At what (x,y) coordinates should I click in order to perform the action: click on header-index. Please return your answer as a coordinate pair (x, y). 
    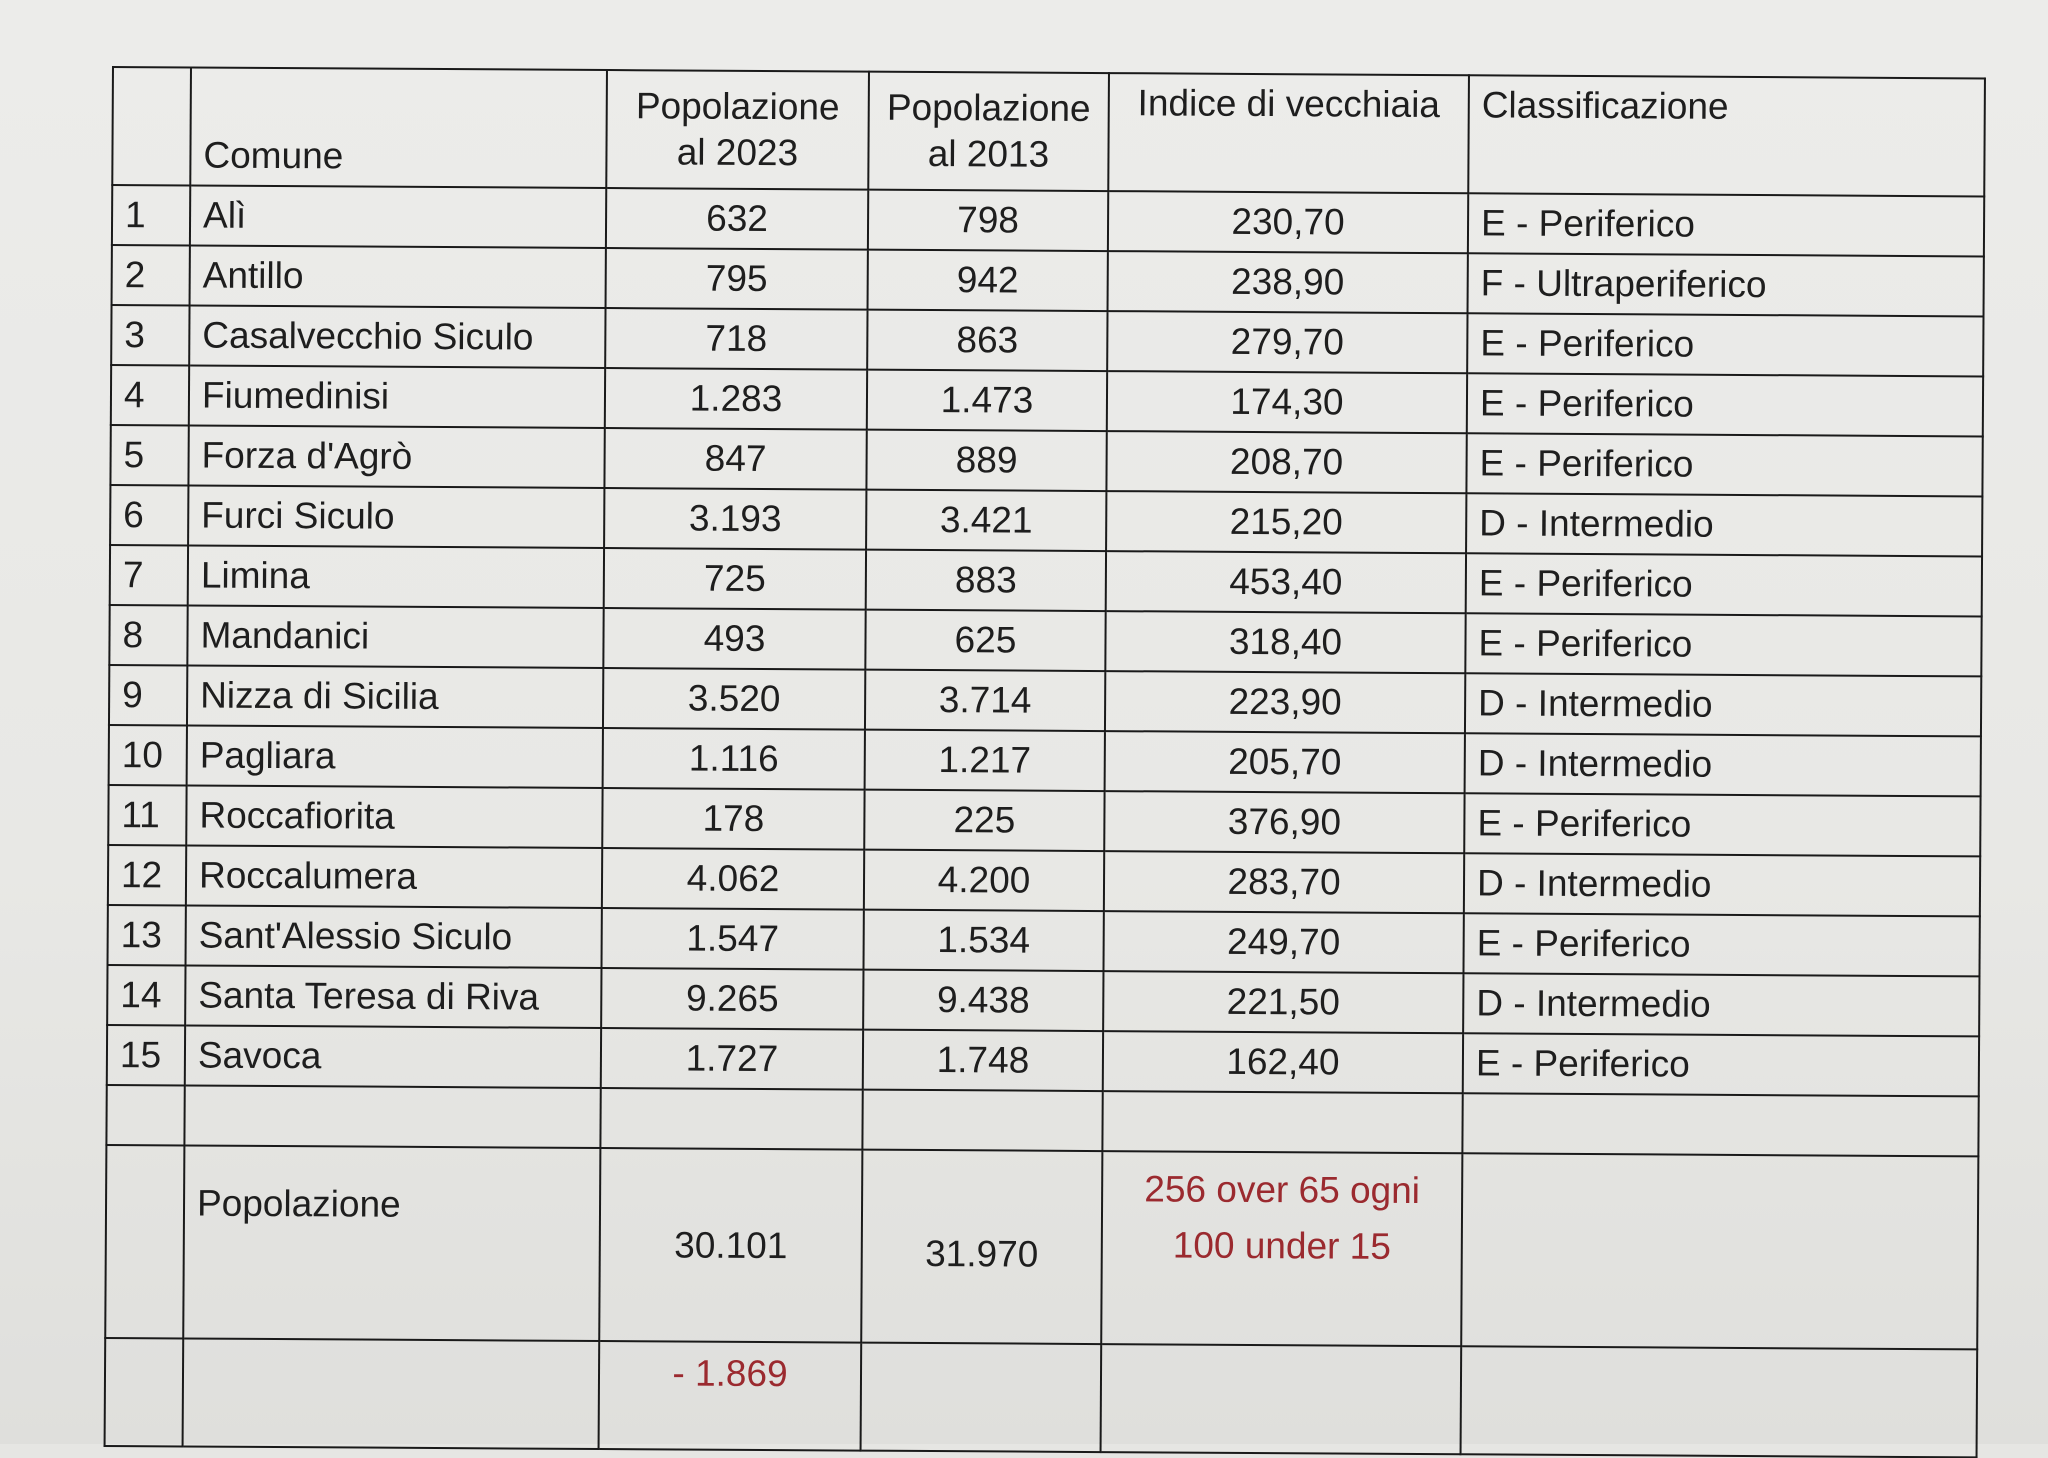
    Looking at the image, I should click on (151, 126).